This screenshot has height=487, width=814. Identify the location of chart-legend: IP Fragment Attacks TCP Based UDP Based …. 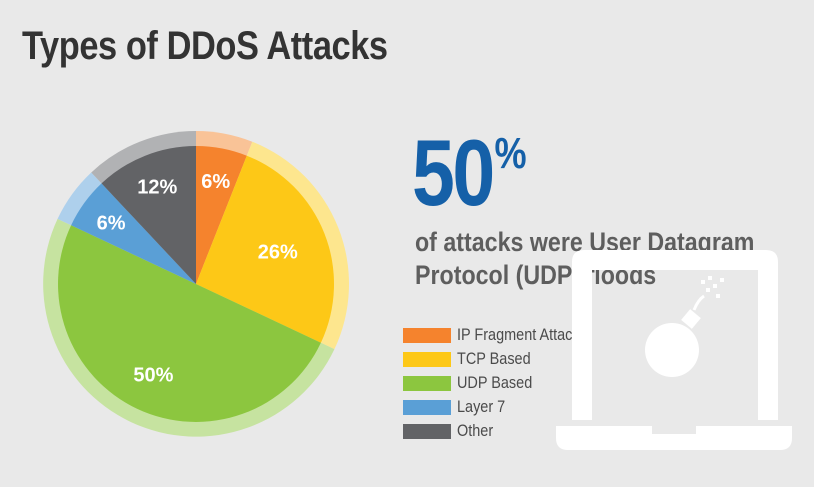
(506, 383).